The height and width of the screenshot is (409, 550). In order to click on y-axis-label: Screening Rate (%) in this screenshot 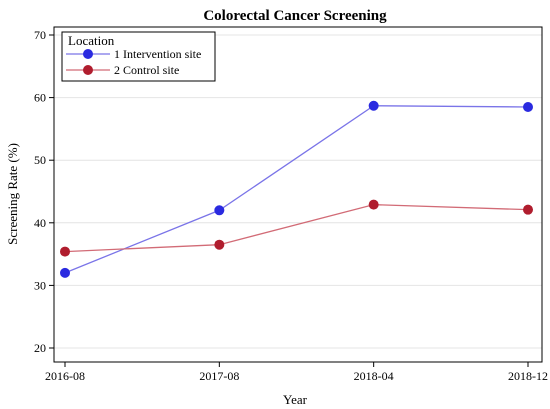, I will do `click(12, 194)`.